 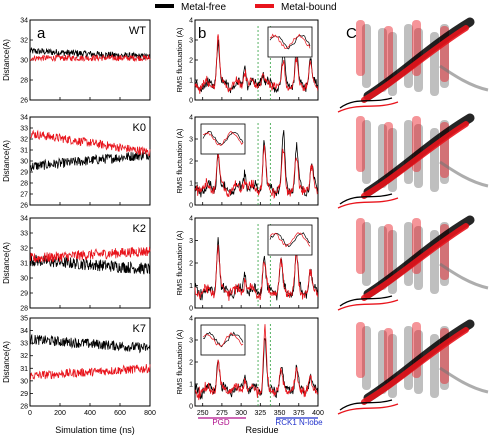 I want to click on legend-label-metal-bound: Metal-bound, so click(x=309, y=7).